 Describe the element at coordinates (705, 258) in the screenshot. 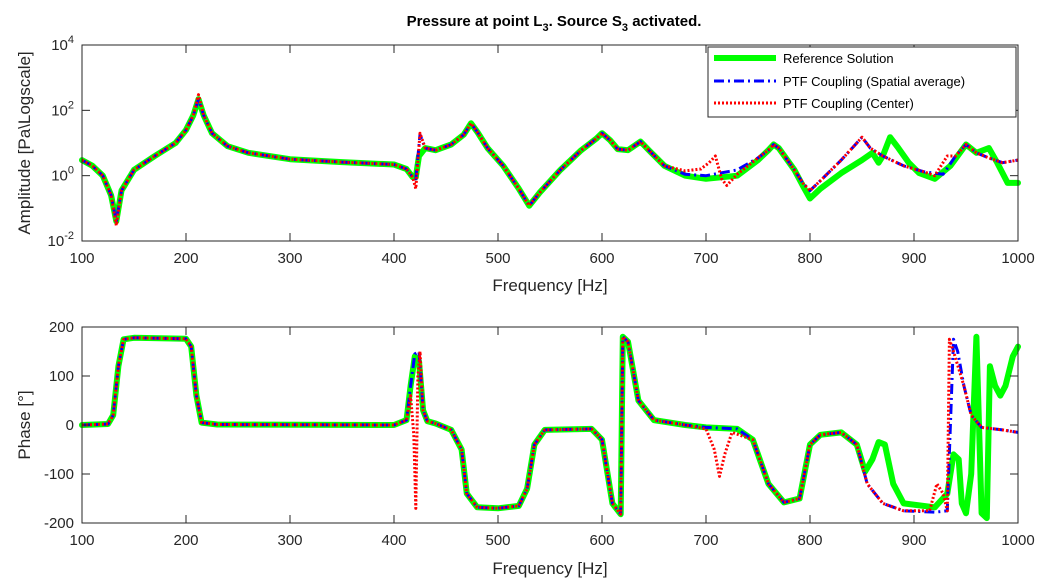

I see `amplitude-x-tick-label: 700` at that location.